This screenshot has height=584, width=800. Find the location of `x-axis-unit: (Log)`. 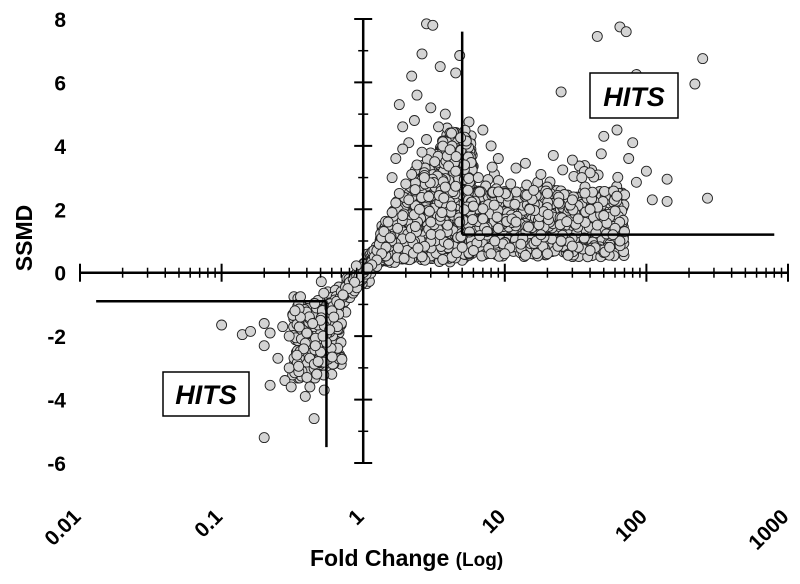

x-axis-unit: (Log) is located at coordinates (479, 560).